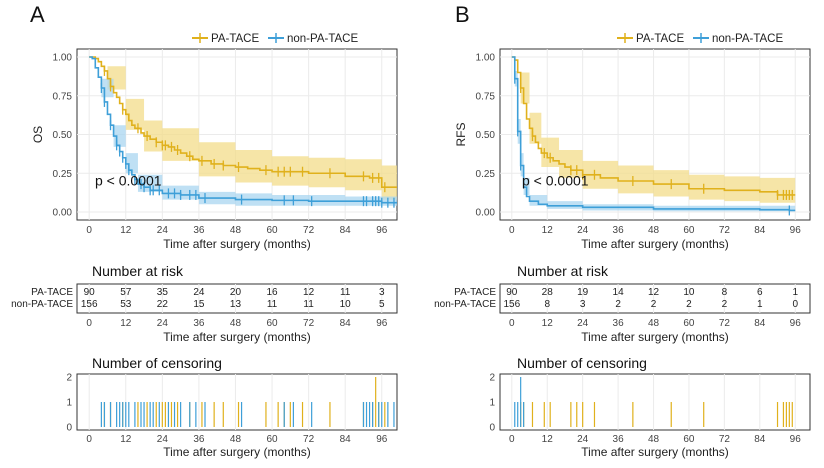 The height and width of the screenshot is (468, 824). What do you see at coordinates (655, 402) in the screenshot?
I see `censor-frame` at bounding box center [655, 402].